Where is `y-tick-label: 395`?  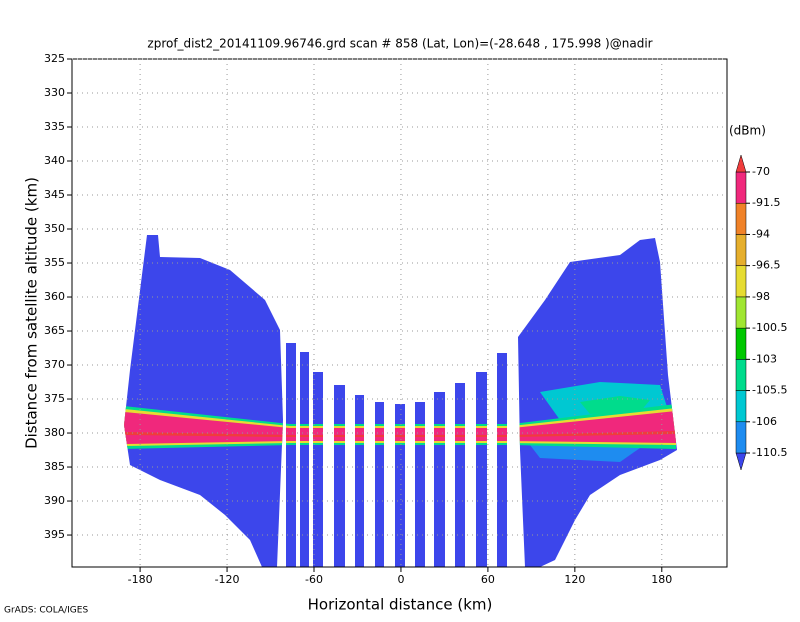
y-tick-label: 395 is located at coordinates (54, 534).